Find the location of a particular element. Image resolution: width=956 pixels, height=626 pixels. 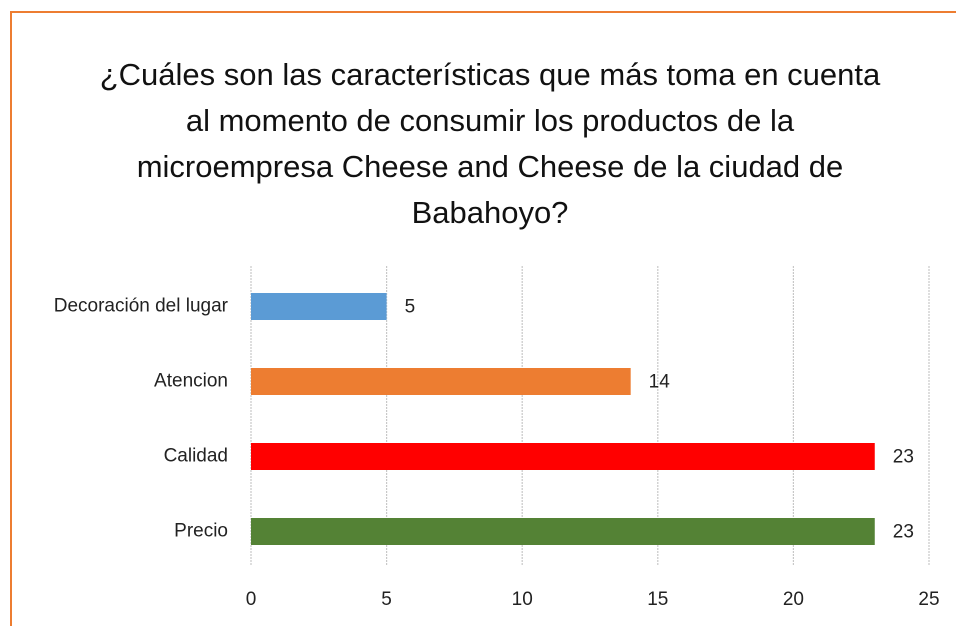

y-tick-label: Decoración del lugar is located at coordinates (141, 306).